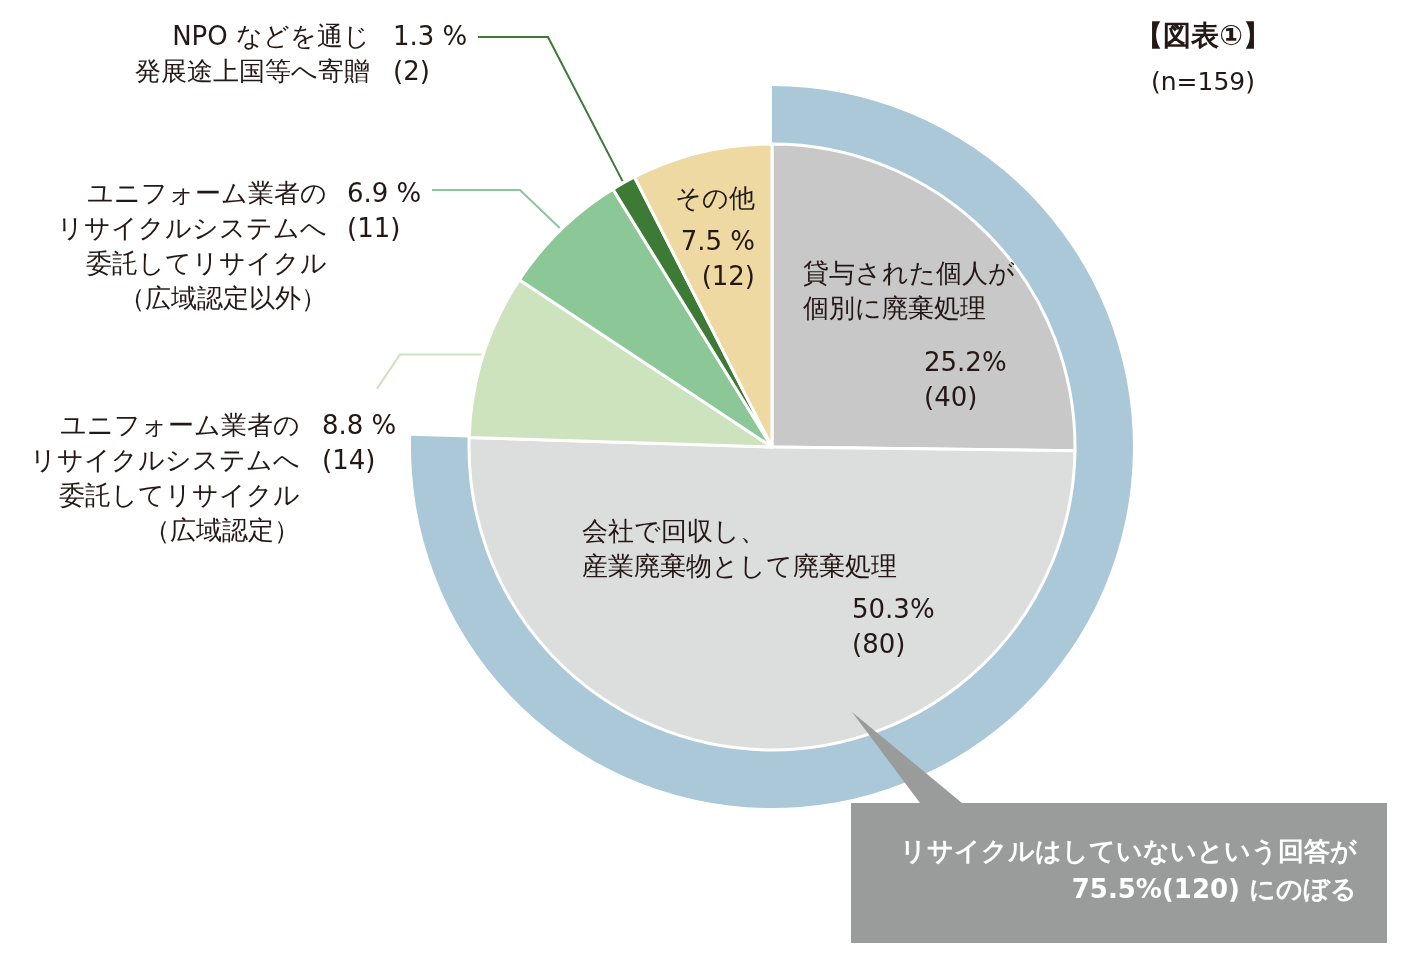 This screenshot has width=1408, height=964. Describe the element at coordinates (384, 210) in the screenshot. I see `data-label: 6.9 % (11)` at that location.